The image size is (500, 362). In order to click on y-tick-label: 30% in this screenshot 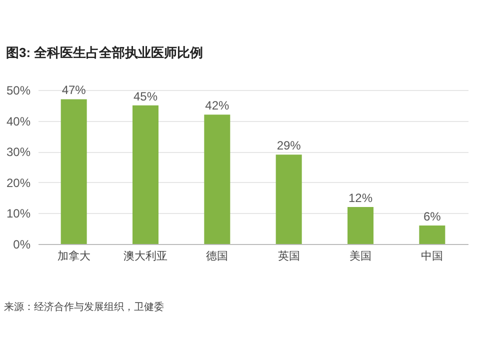, I will do `click(18, 152)`.